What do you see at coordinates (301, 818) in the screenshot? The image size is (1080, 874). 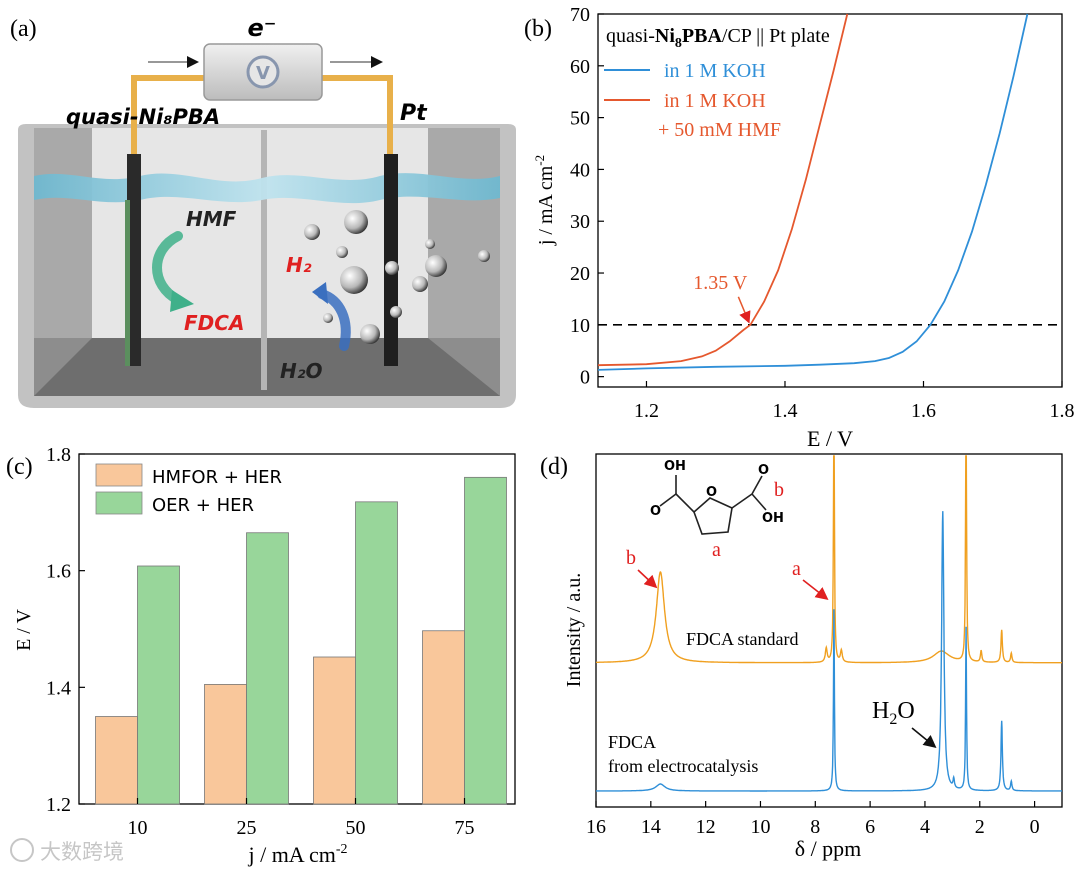 I see `panel-c-x-ticks: 10 25 50 75` at bounding box center [301, 818].